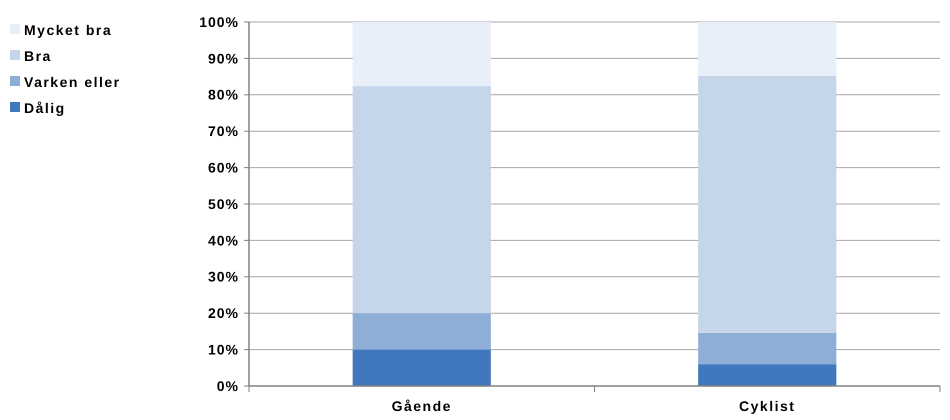  I want to click on y-tick-label: 70%, so click(223, 131).